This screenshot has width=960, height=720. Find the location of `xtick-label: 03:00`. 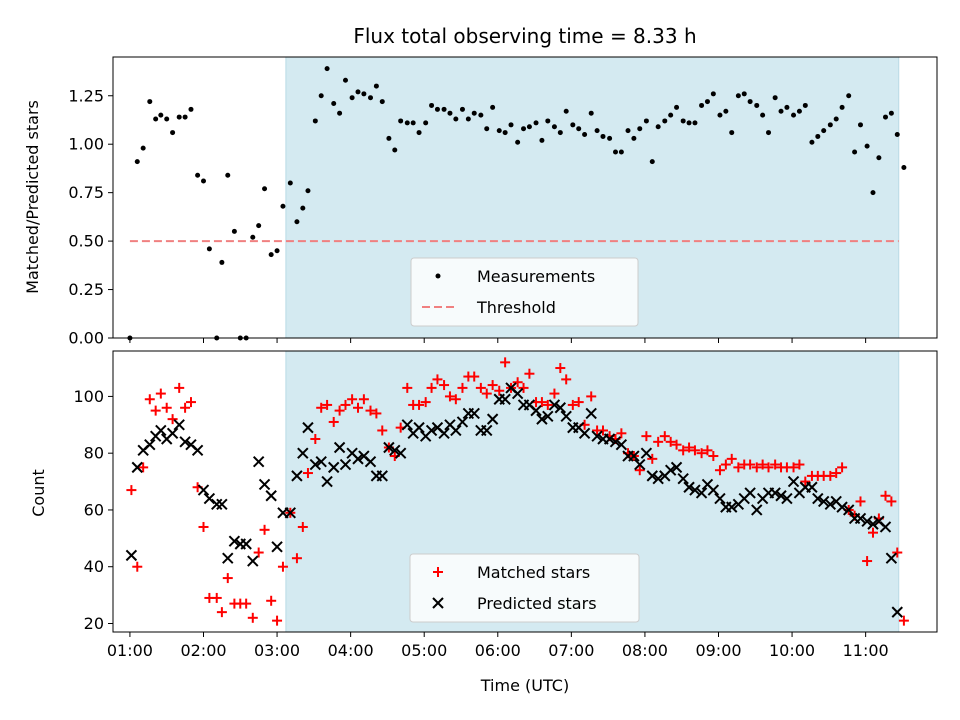

xtick-label: 03:00 is located at coordinates (277, 650).